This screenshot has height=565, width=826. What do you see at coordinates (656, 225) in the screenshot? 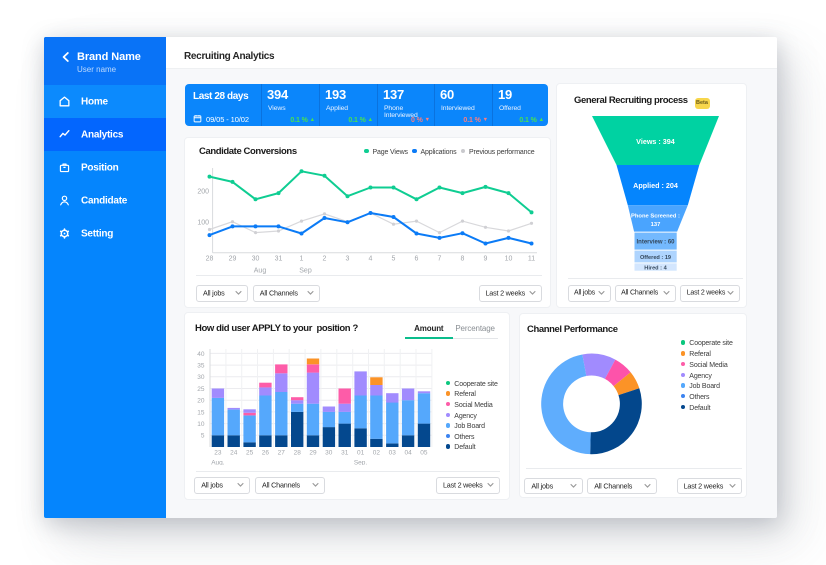
I see `svg-text: 137` at bounding box center [656, 225].